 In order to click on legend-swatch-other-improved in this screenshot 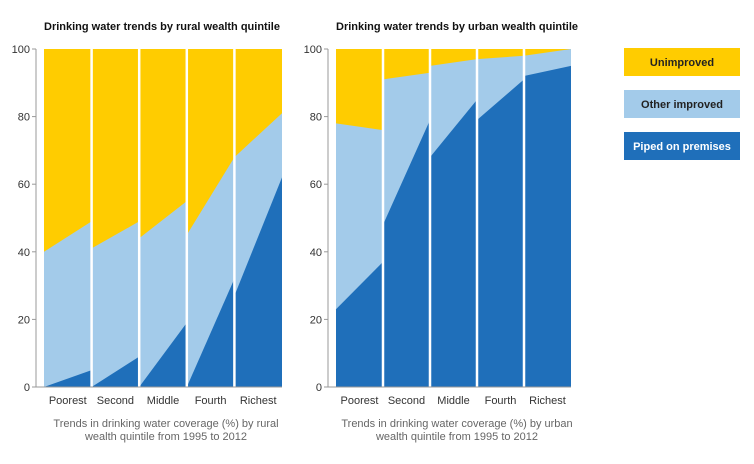, I will do `click(682, 104)`.